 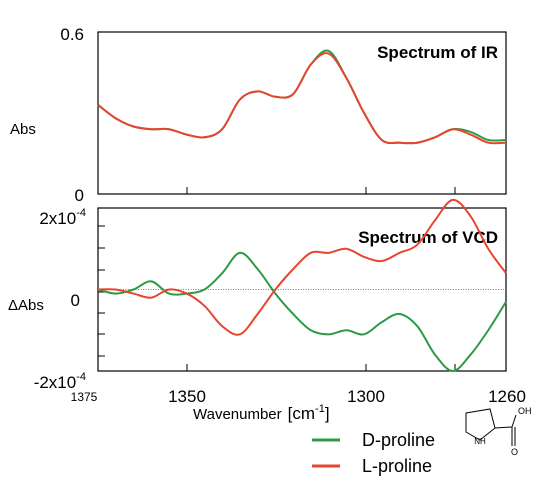 I want to click on x-tick-1350: 1350, so click(x=187, y=396).